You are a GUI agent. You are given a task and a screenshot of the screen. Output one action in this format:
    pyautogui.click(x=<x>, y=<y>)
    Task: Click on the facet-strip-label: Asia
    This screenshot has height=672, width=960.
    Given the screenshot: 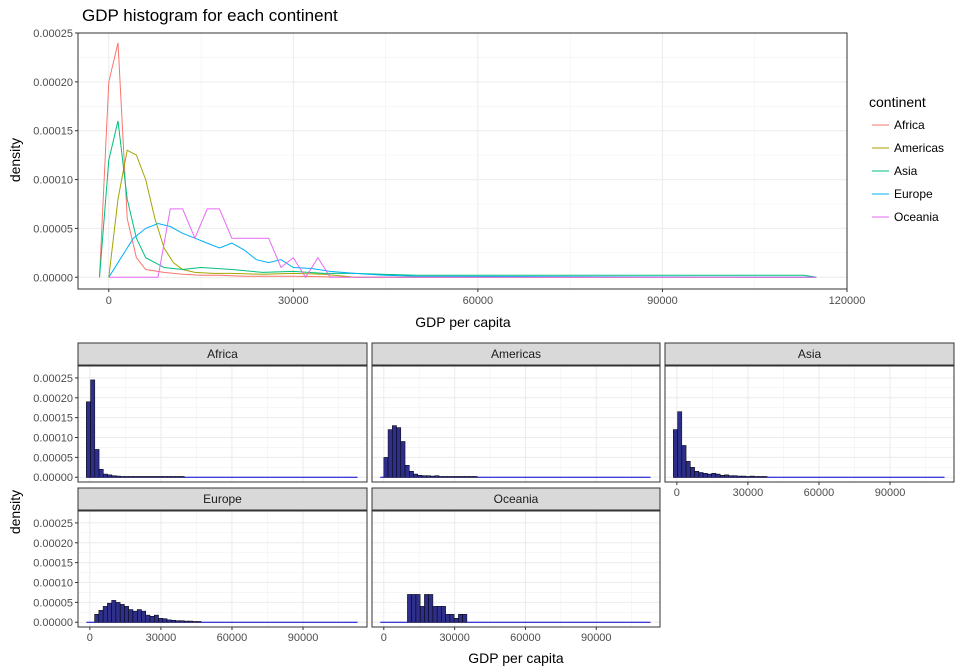 What is the action you would take?
    pyautogui.click(x=810, y=354)
    